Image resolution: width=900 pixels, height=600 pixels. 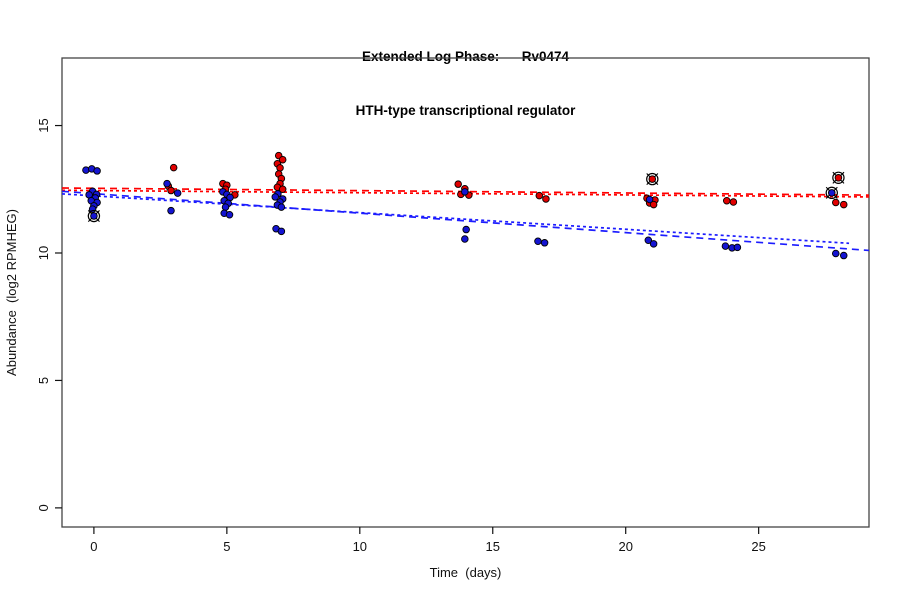 I want to click on y-axis-tick-label: 0, so click(x=43, y=507).